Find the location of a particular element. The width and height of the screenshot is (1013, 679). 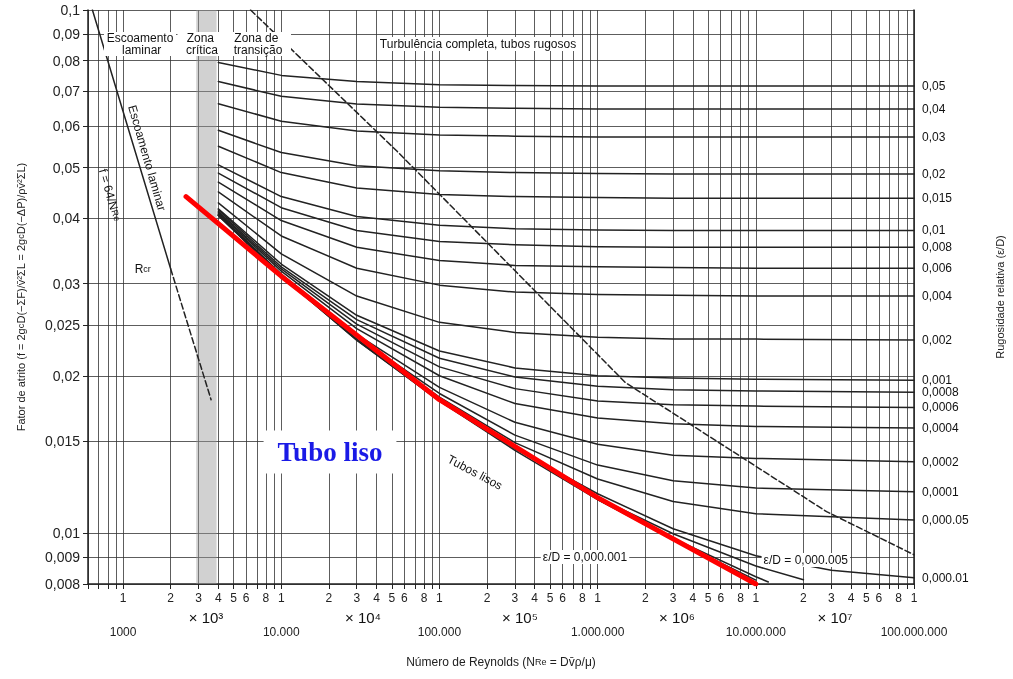

series-label: 0,002 is located at coordinates (937, 340).